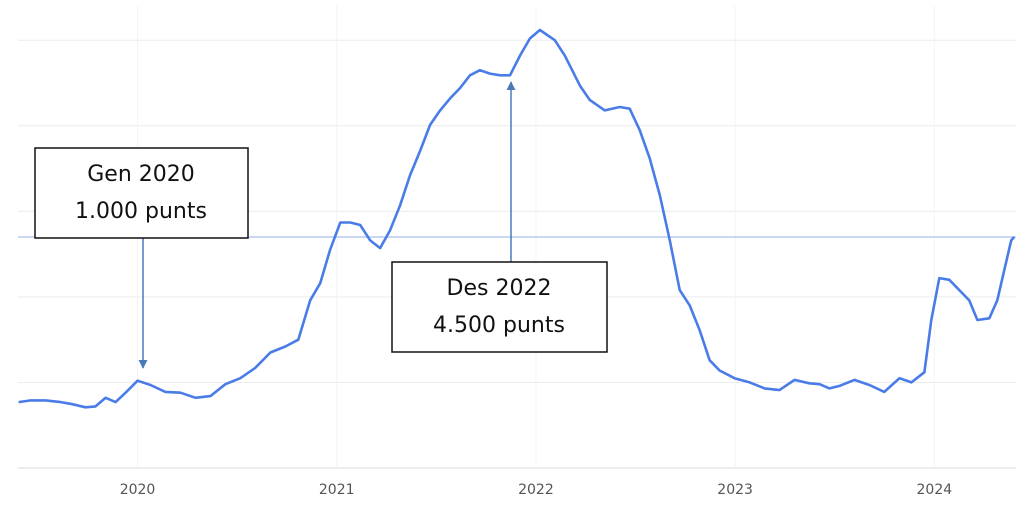 This screenshot has height=507, width=1018. I want to click on annotation-text: Des 2022, so click(499, 288).